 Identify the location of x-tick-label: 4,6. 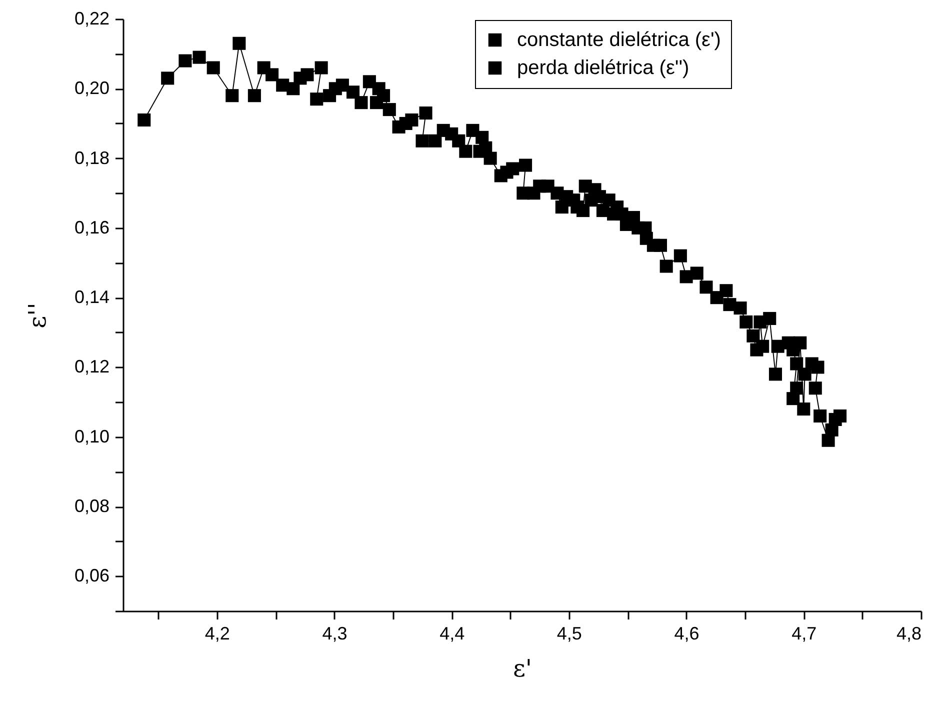
(687, 634).